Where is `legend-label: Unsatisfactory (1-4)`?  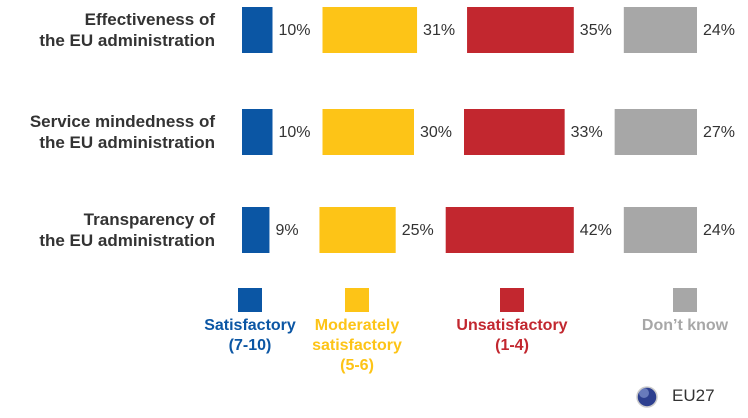 legend-label: Unsatisfactory (1-4) is located at coordinates (512, 335).